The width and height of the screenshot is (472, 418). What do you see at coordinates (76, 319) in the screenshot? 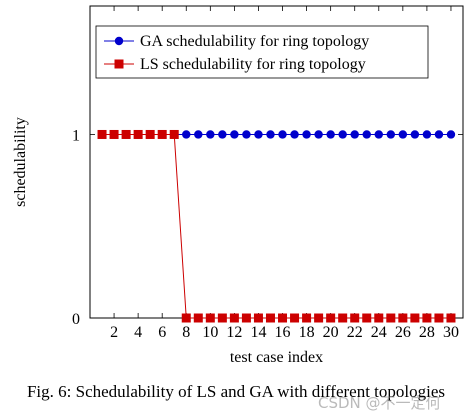
I see `y-tick-label: 0` at bounding box center [76, 319].